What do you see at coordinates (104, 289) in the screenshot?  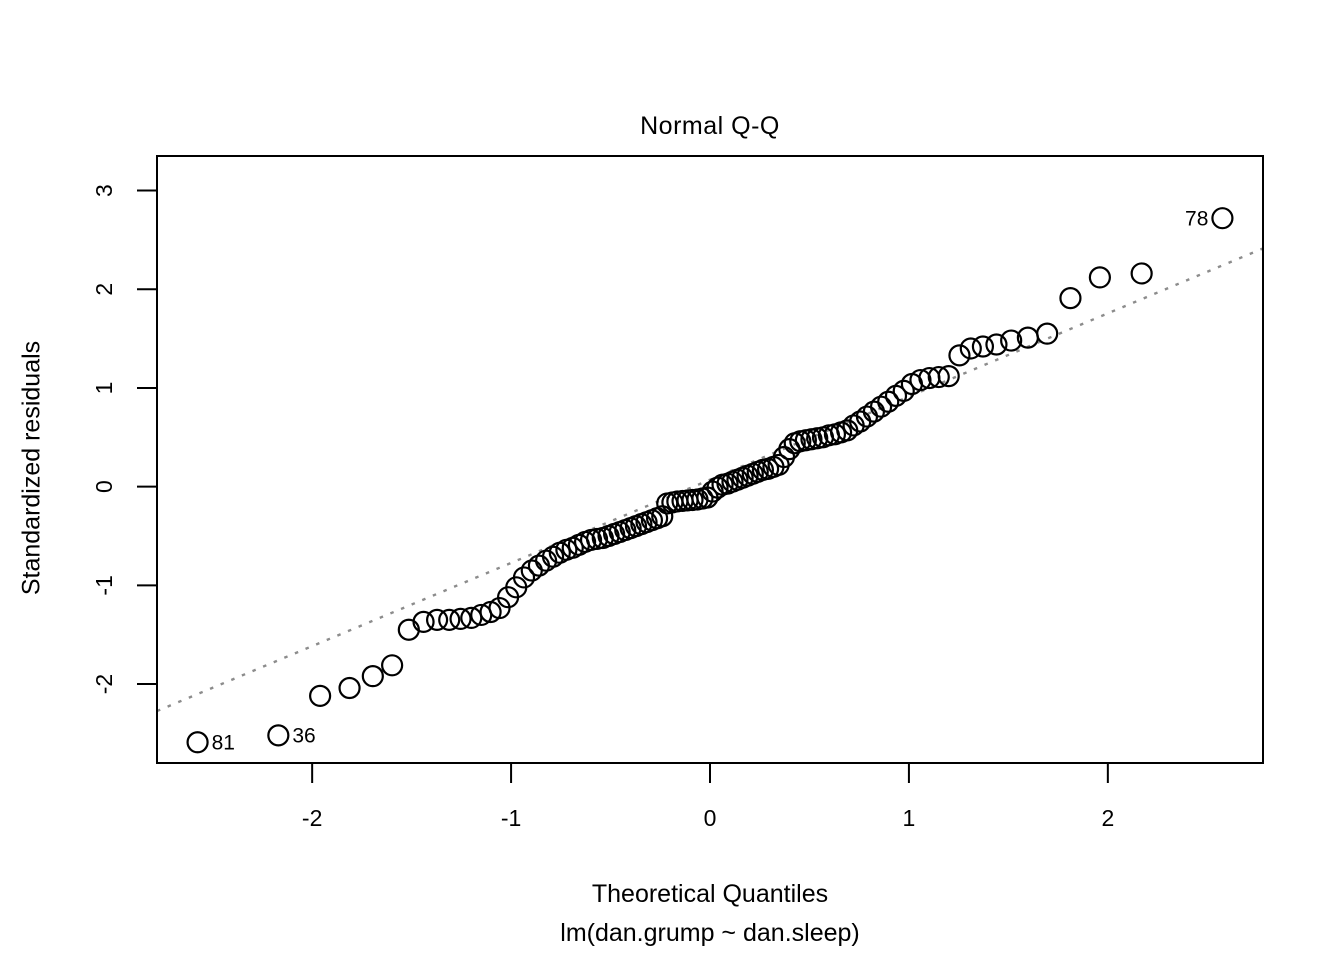 I see `y-tick-label: 2` at bounding box center [104, 289].